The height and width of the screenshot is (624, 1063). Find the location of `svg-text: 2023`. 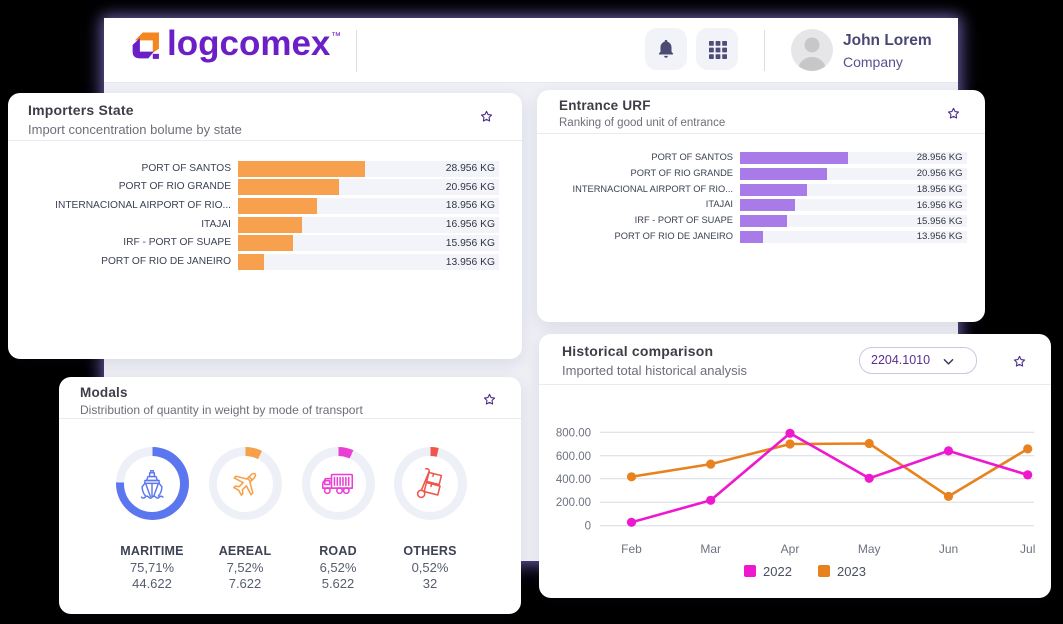

svg-text: 2023 is located at coordinates (851, 571).